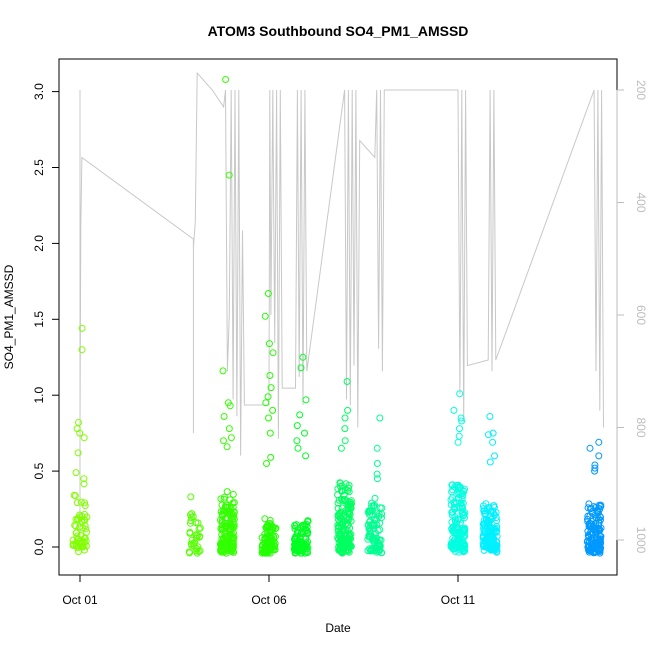 The width and height of the screenshot is (650, 650). Describe the element at coordinates (9, 316) in the screenshot. I see `y-axis-label: SO4_PM1_AMSSD` at that location.